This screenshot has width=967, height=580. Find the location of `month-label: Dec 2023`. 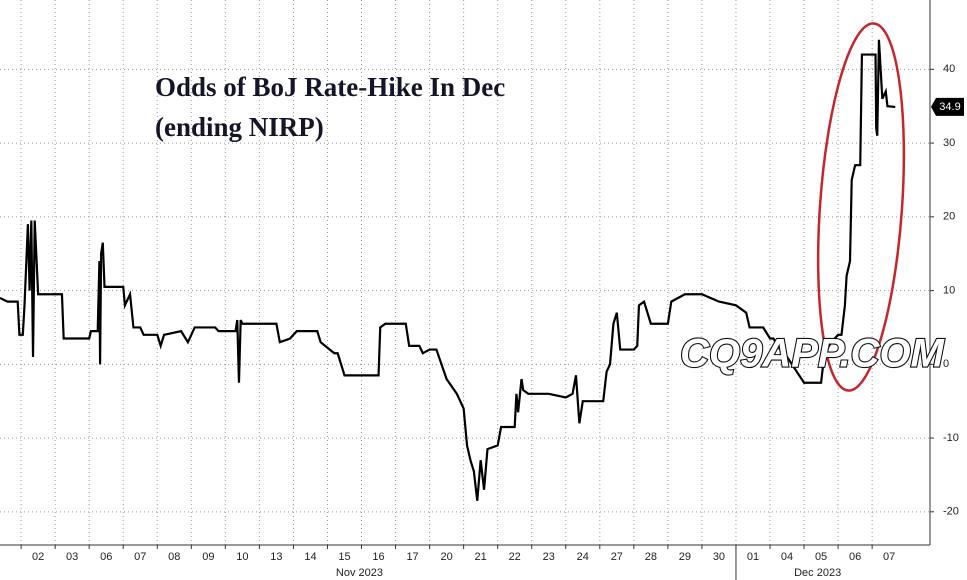

month-label: Dec 2023 is located at coordinates (817, 573).